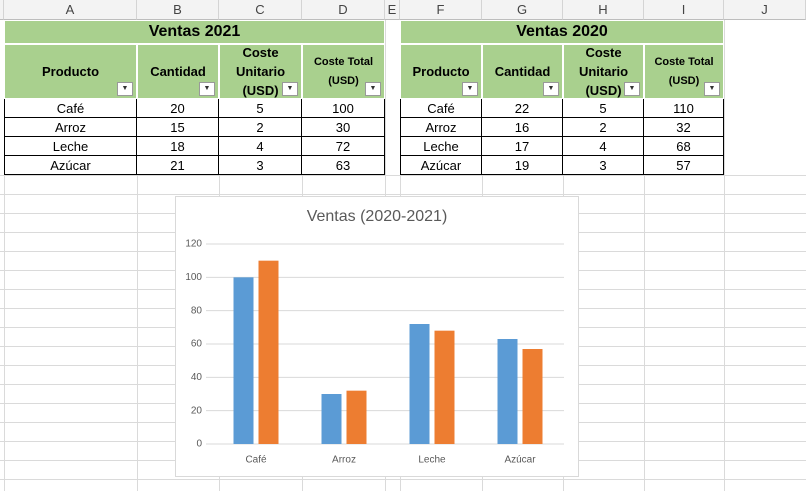 Image resolution: width=806 pixels, height=491 pixels. Describe the element at coordinates (441, 10) in the screenshot. I see `column-header: F` at that location.